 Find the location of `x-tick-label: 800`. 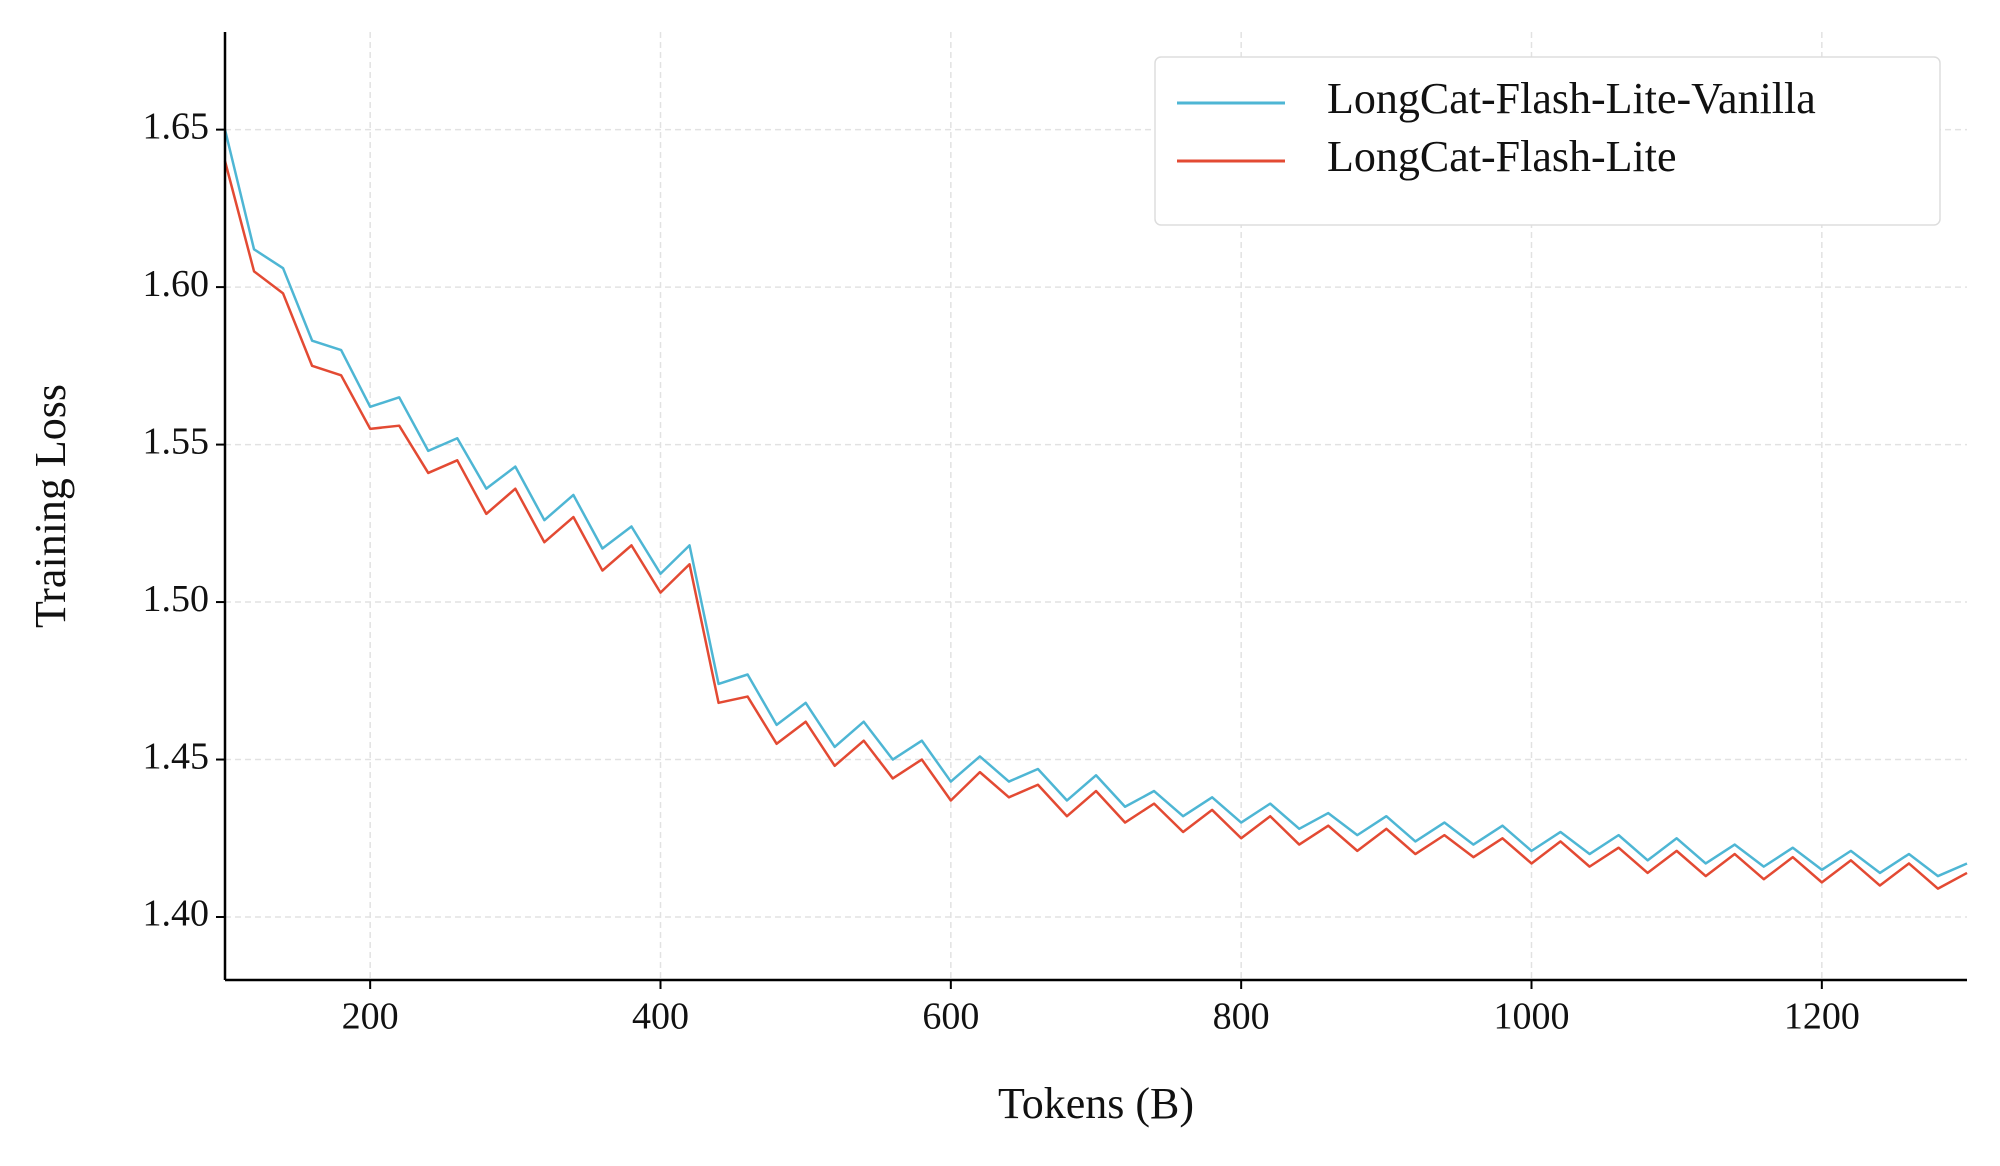

x-tick-label: 800 is located at coordinates (1241, 1017).